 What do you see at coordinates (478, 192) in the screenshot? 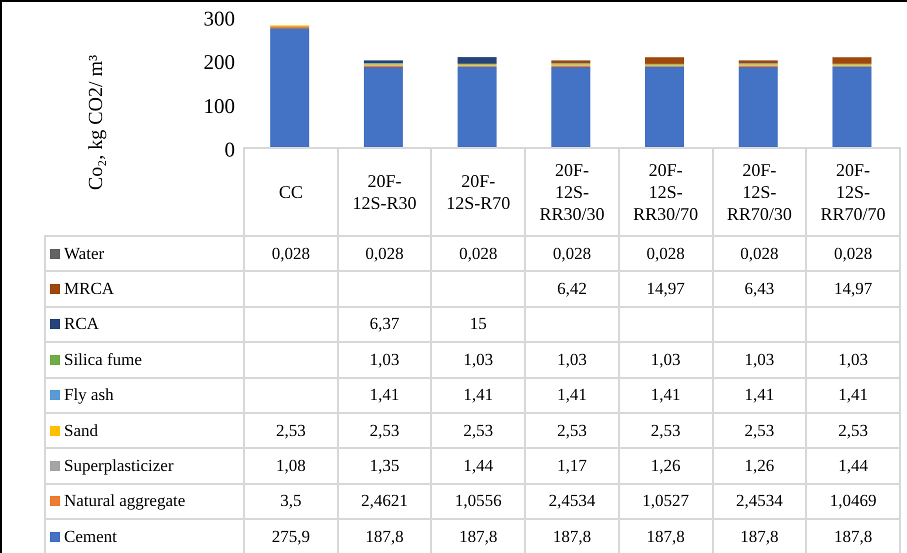
I see `x-tick-label: 20F-12S-R70` at bounding box center [478, 192].